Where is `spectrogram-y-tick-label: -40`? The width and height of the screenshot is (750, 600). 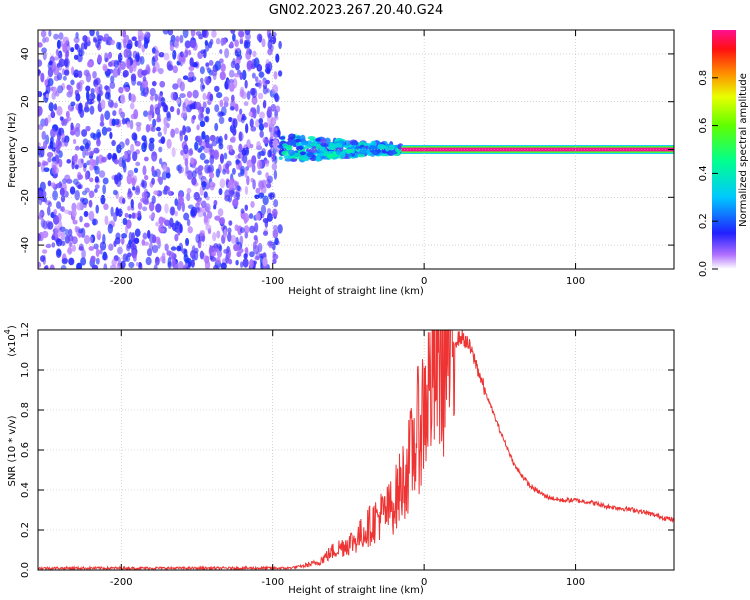
spectrogram-y-tick-label: -40 is located at coordinates (25, 245).